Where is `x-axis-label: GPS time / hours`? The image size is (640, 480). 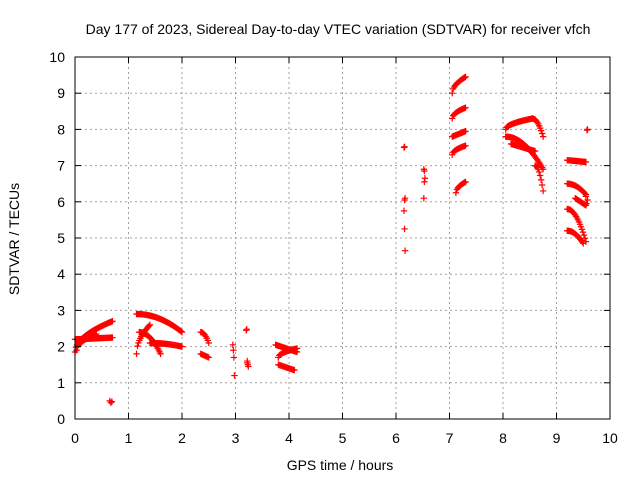
x-axis-label: GPS time / hours is located at coordinates (340, 465).